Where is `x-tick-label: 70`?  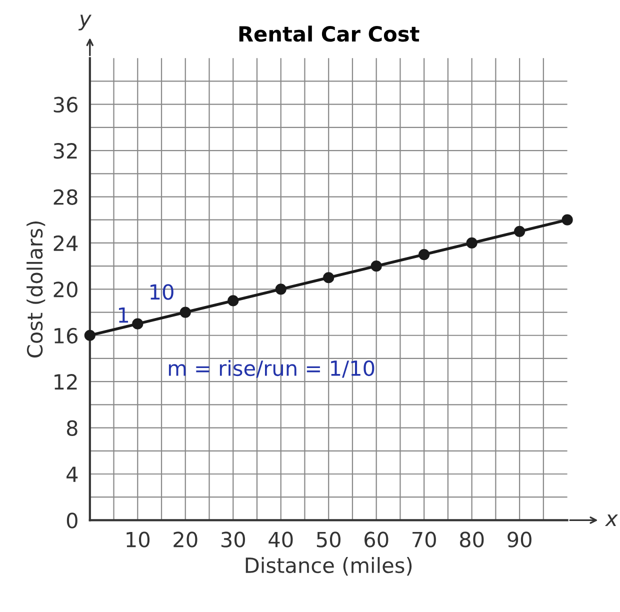
x-tick-label: 70 is located at coordinates (424, 540).